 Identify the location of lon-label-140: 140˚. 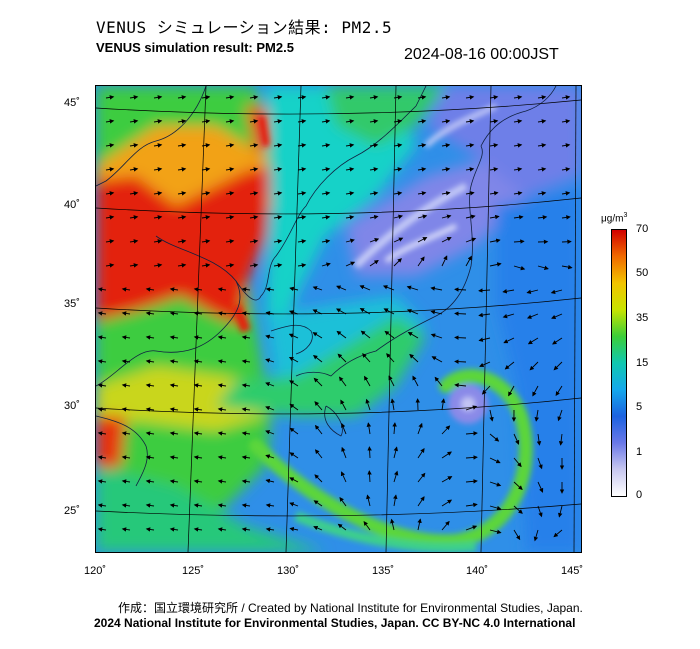
(477, 571).